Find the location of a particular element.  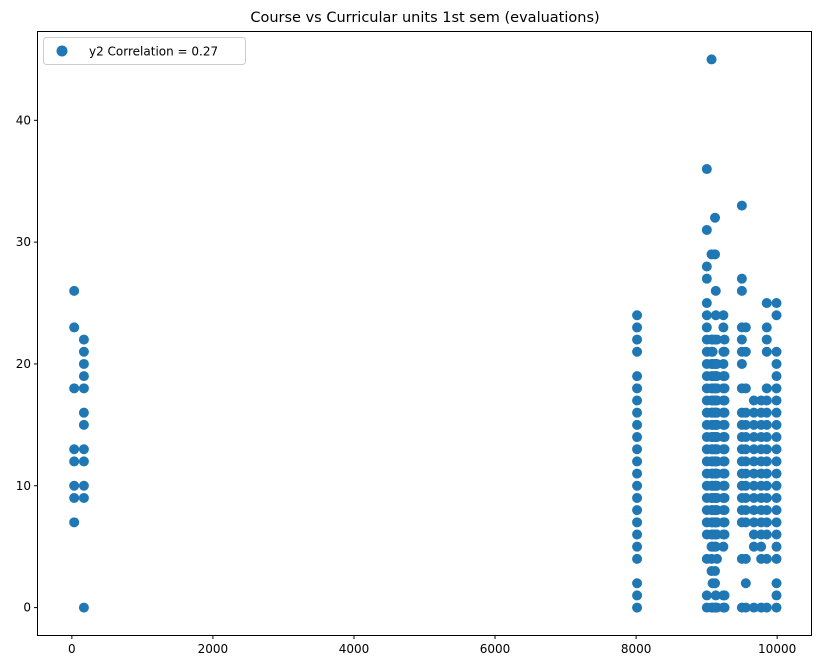

legend: y2 Correlation = 0.27 is located at coordinates (144, 51).